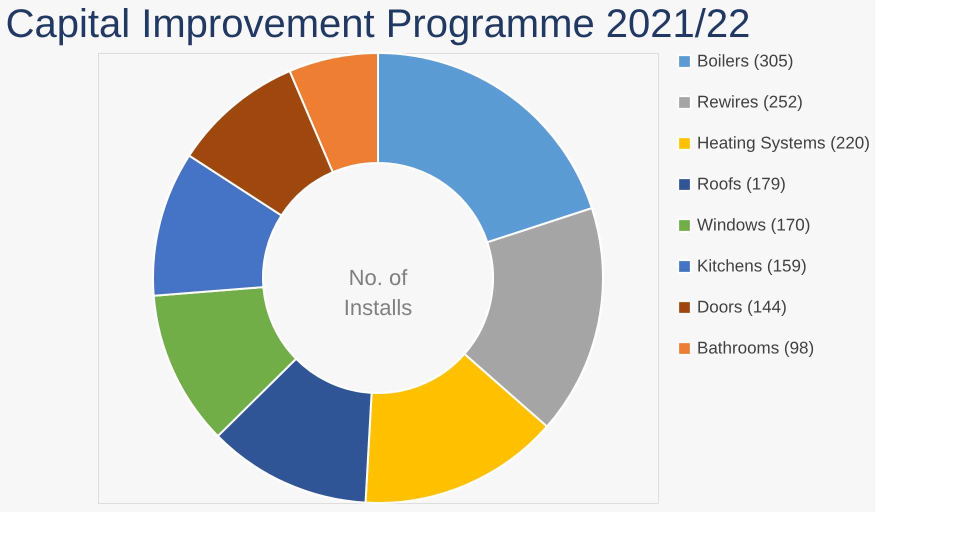 Image resolution: width=980 pixels, height=555 pixels. Describe the element at coordinates (745, 61) in the screenshot. I see `legend-label: Boilers (305)` at that location.